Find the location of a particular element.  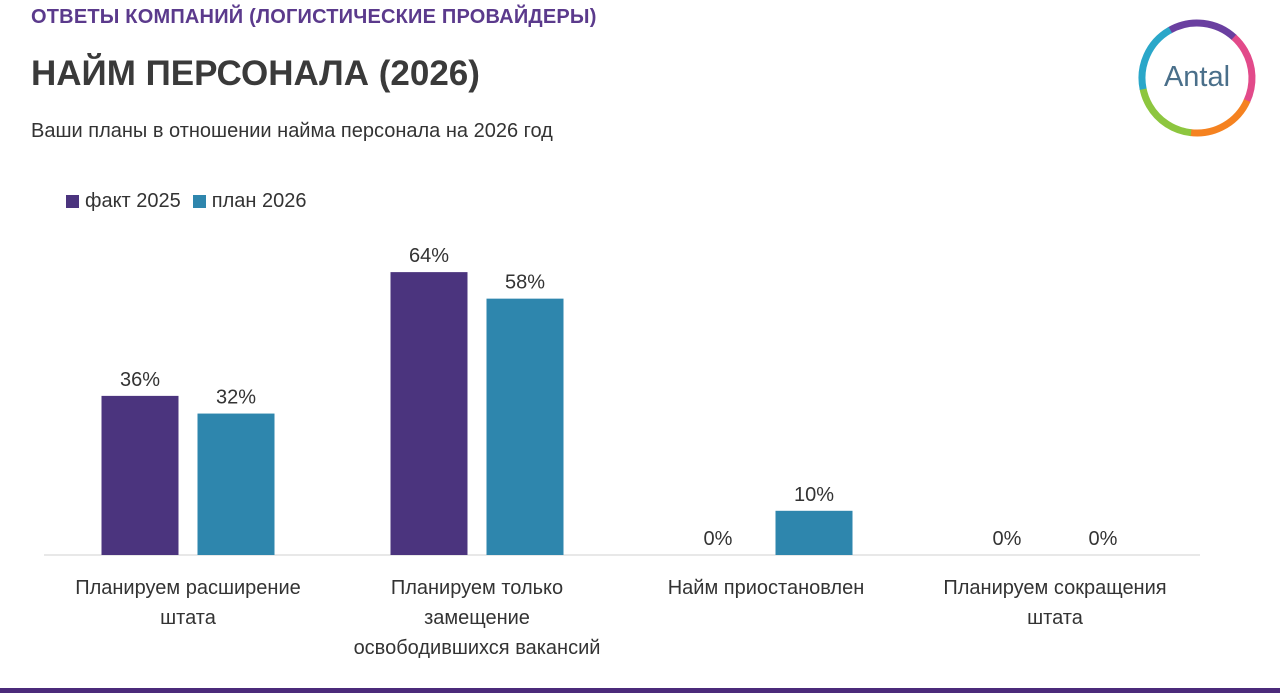

legend-label-fact-2025: факт 2025 is located at coordinates (133, 201).